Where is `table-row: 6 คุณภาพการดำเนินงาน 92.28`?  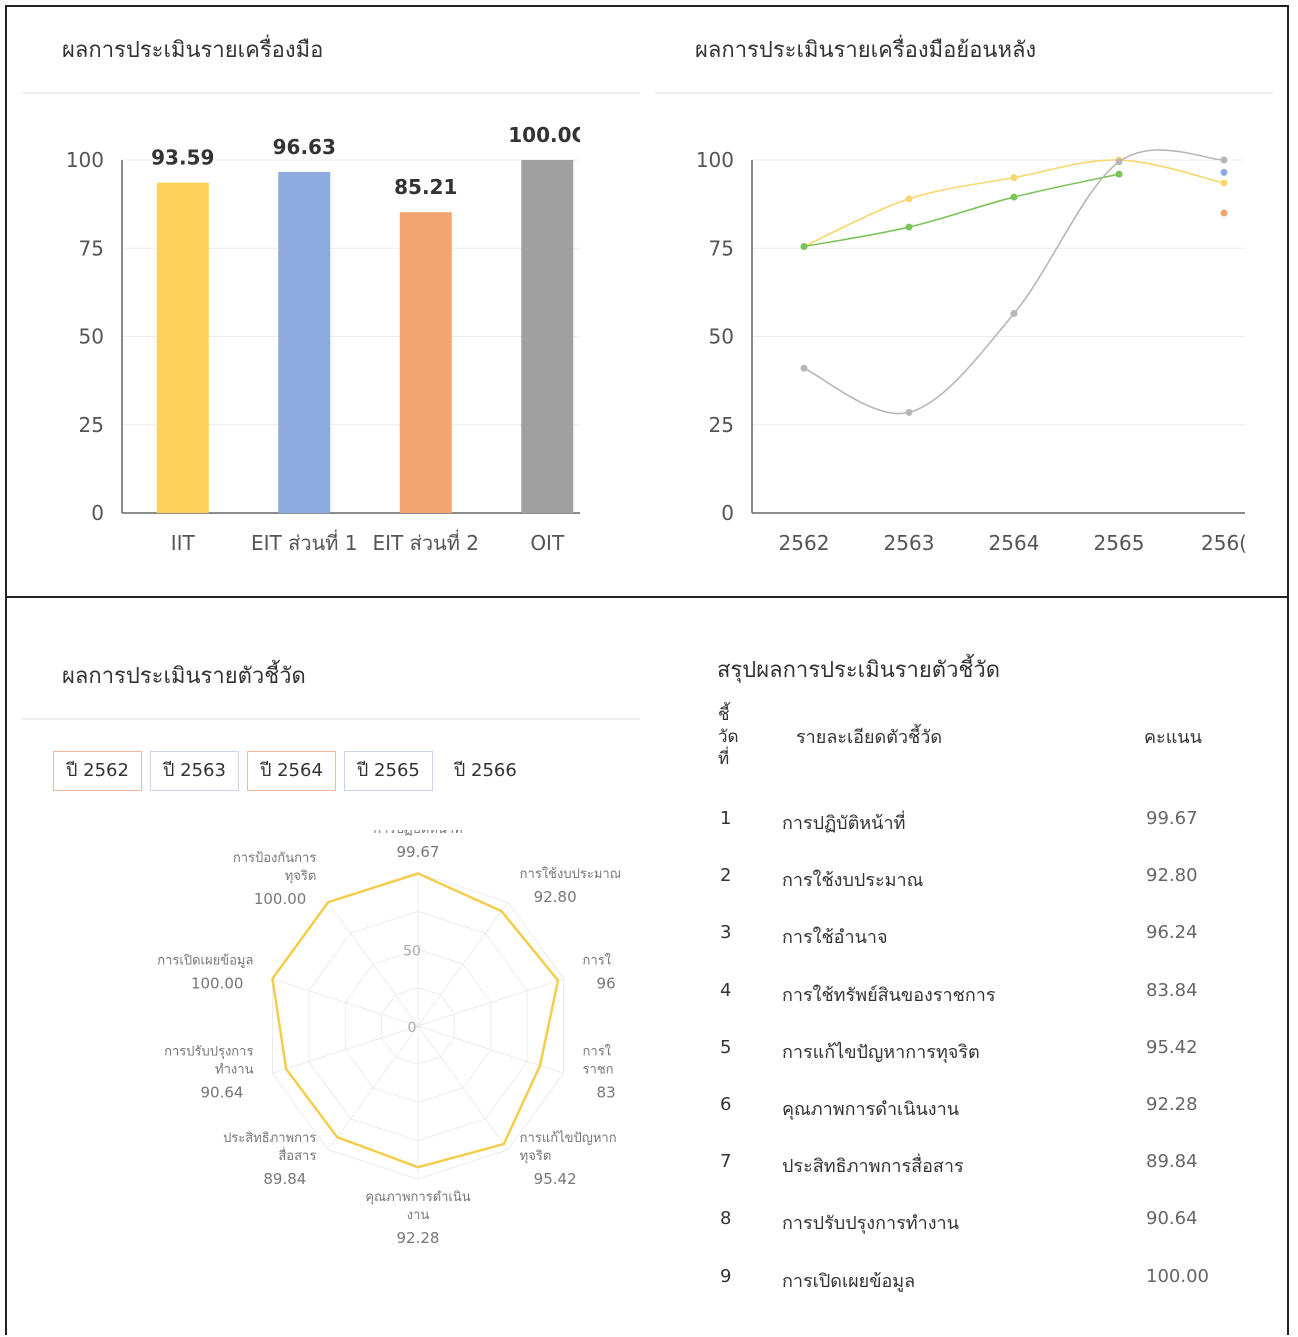
table-row: 6 คุณภาพการดำเนินงาน 92.28 is located at coordinates (966, 1104).